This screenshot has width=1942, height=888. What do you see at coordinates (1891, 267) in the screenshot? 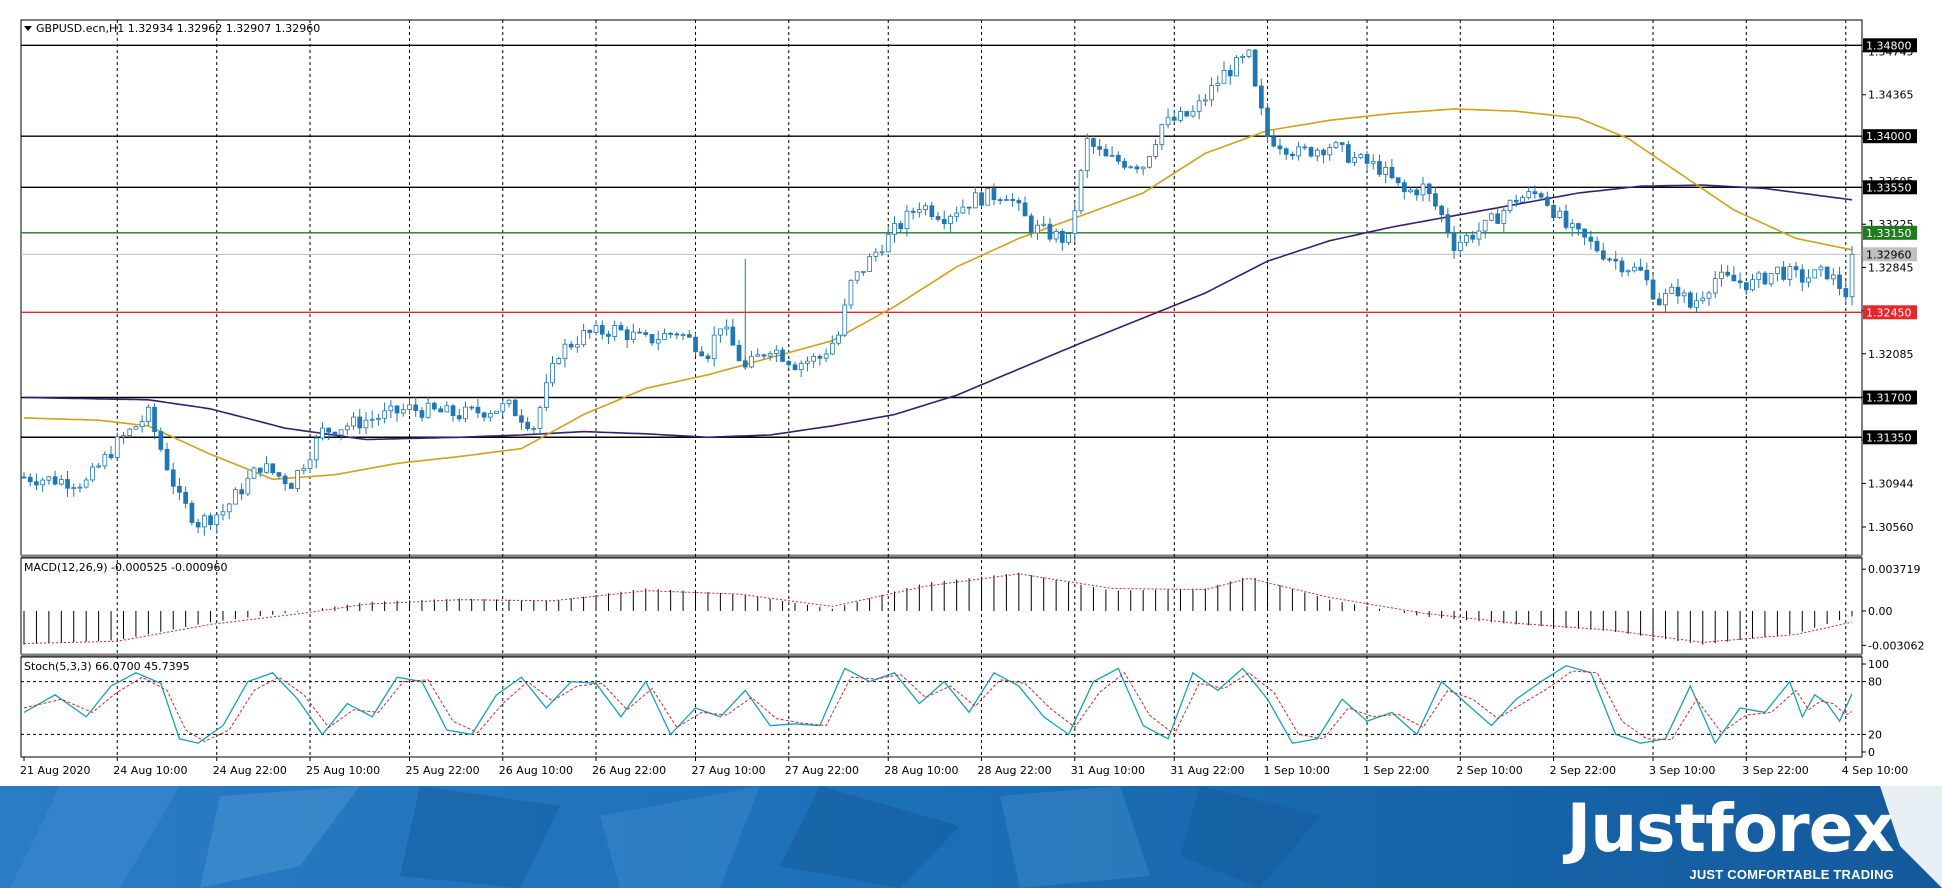
I see `y-tick-label: 1.32845` at bounding box center [1891, 267].